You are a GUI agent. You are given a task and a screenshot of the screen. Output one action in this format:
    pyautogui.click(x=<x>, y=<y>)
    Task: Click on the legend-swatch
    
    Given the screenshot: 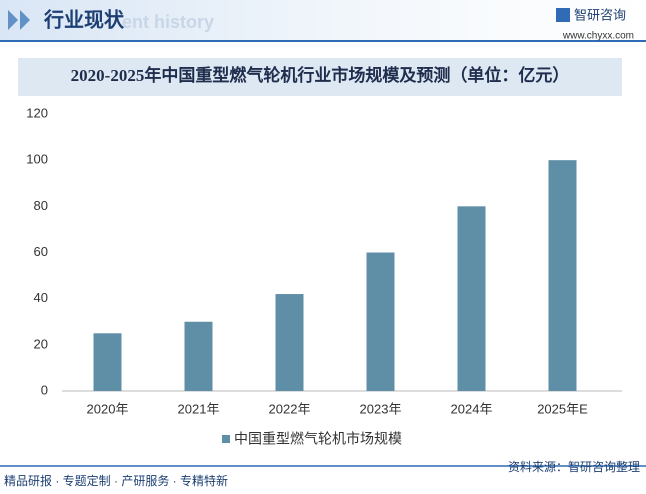 What is the action you would take?
    pyautogui.click(x=226, y=439)
    